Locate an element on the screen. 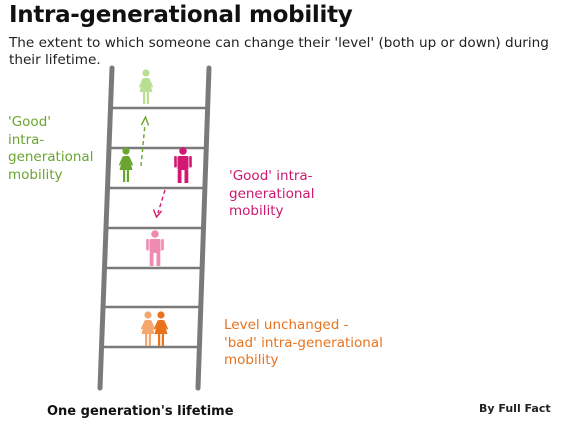  ladder-caption: One generation's lifetime is located at coordinates (140, 411).